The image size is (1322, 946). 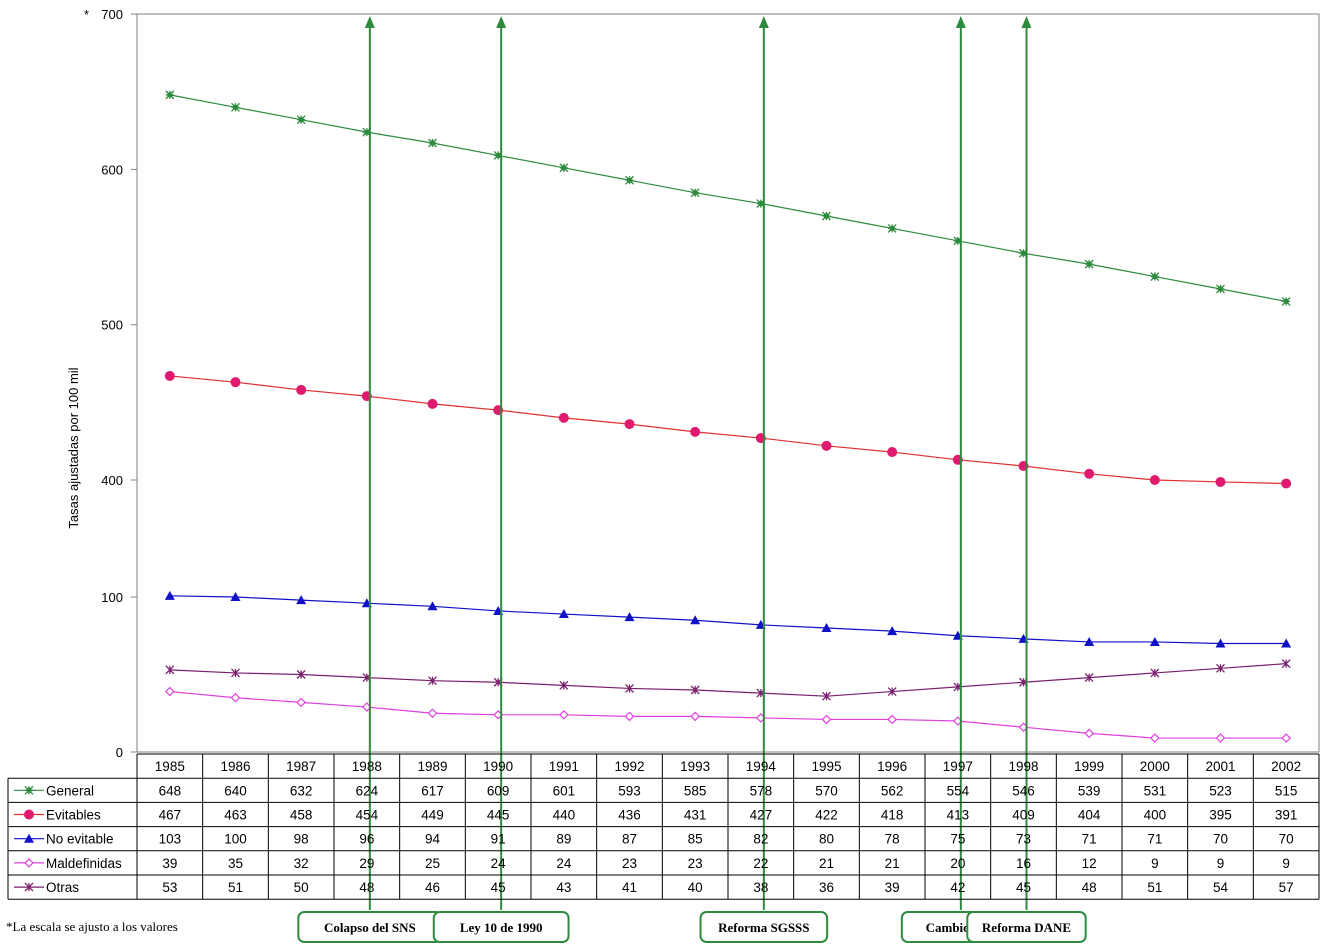 I want to click on table-cell: 98, so click(x=301, y=839).